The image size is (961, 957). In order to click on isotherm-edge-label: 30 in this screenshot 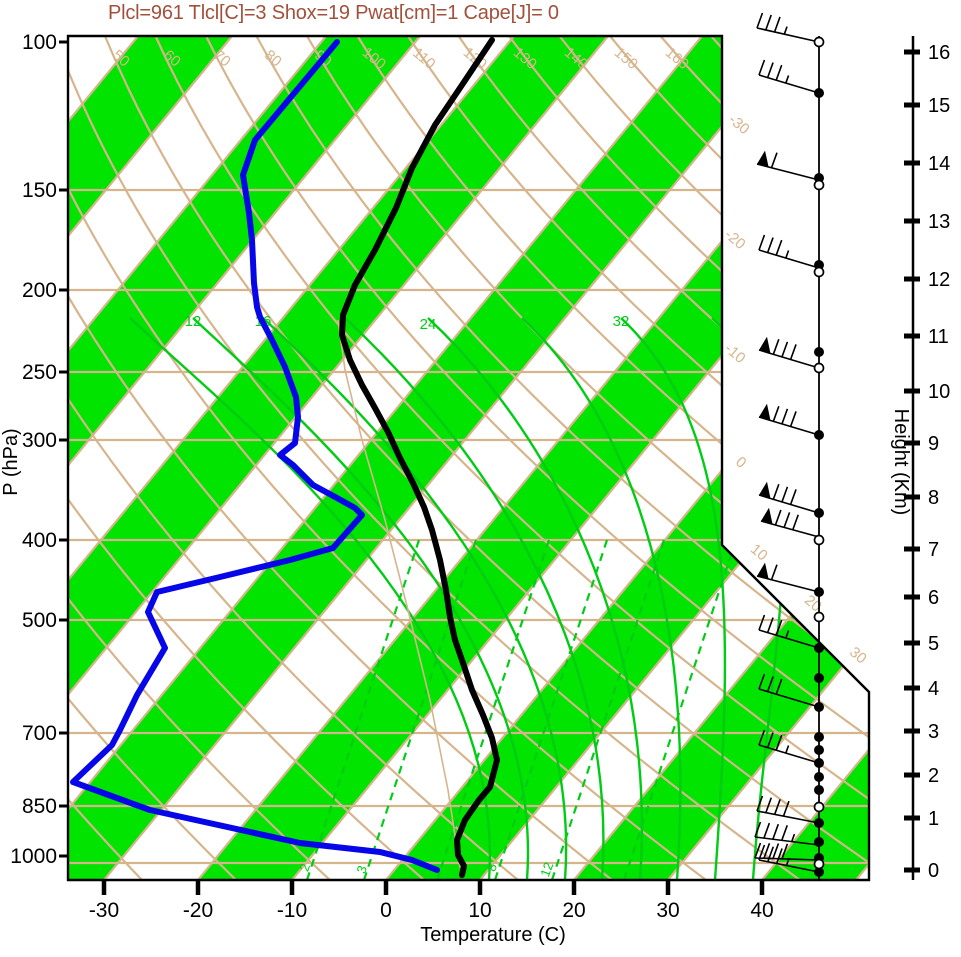, I will do `click(858, 656)`.